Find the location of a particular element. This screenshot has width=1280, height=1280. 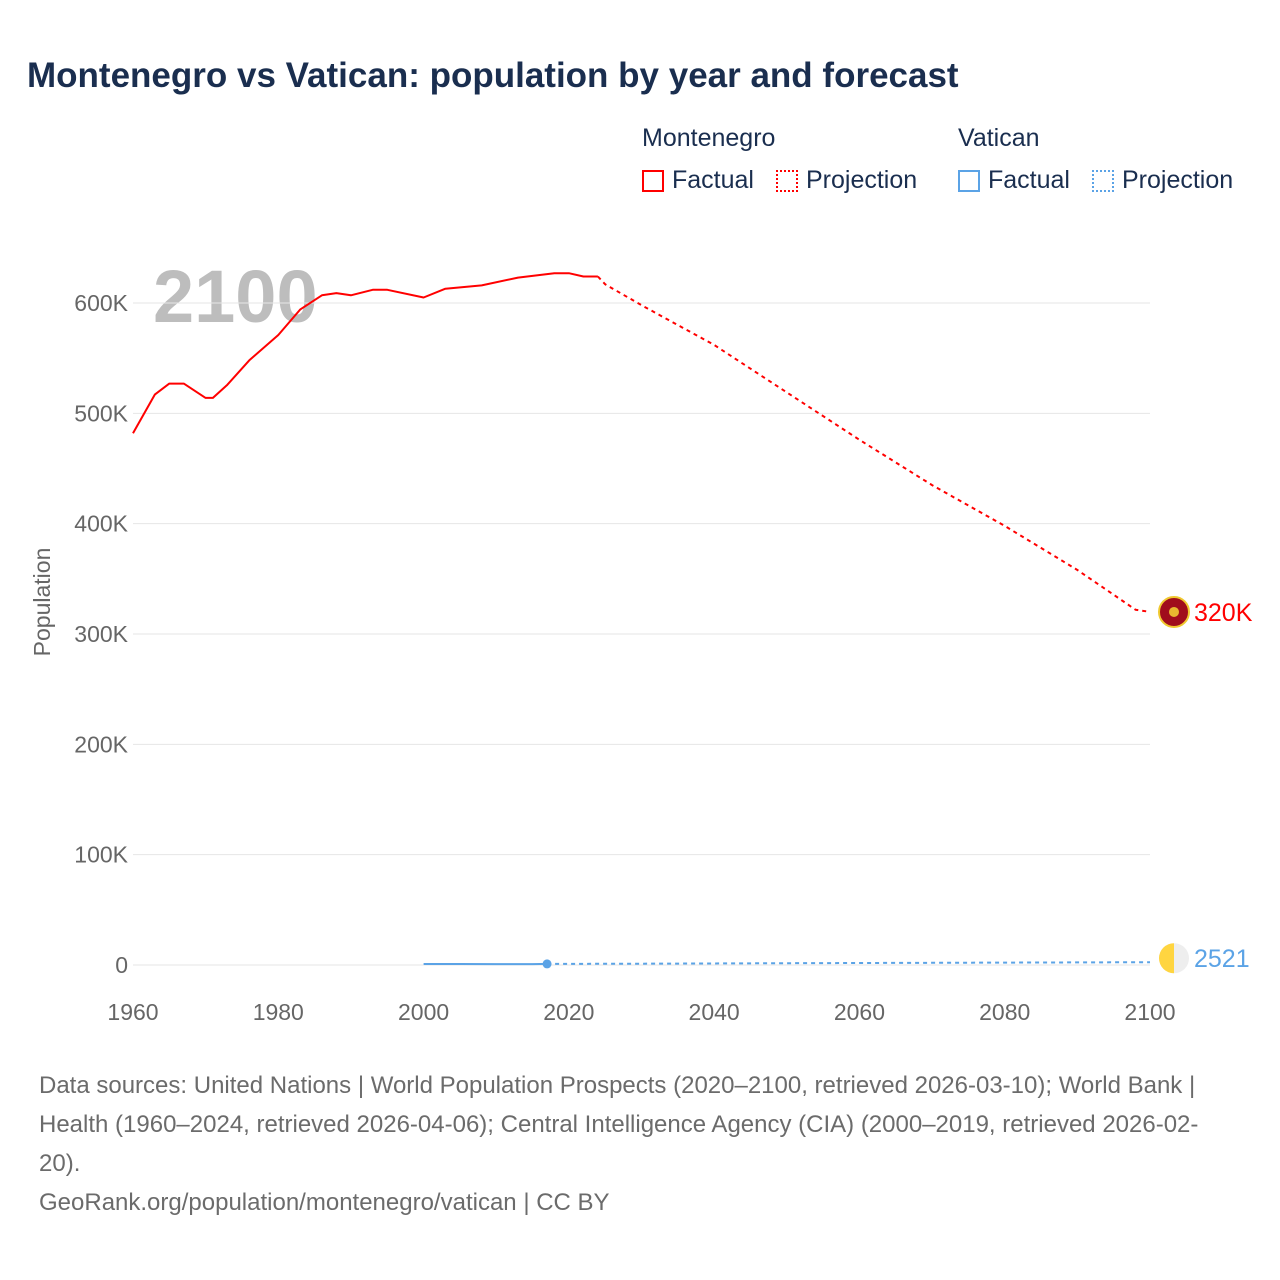

vatican-factual-end-point is located at coordinates (547, 964).